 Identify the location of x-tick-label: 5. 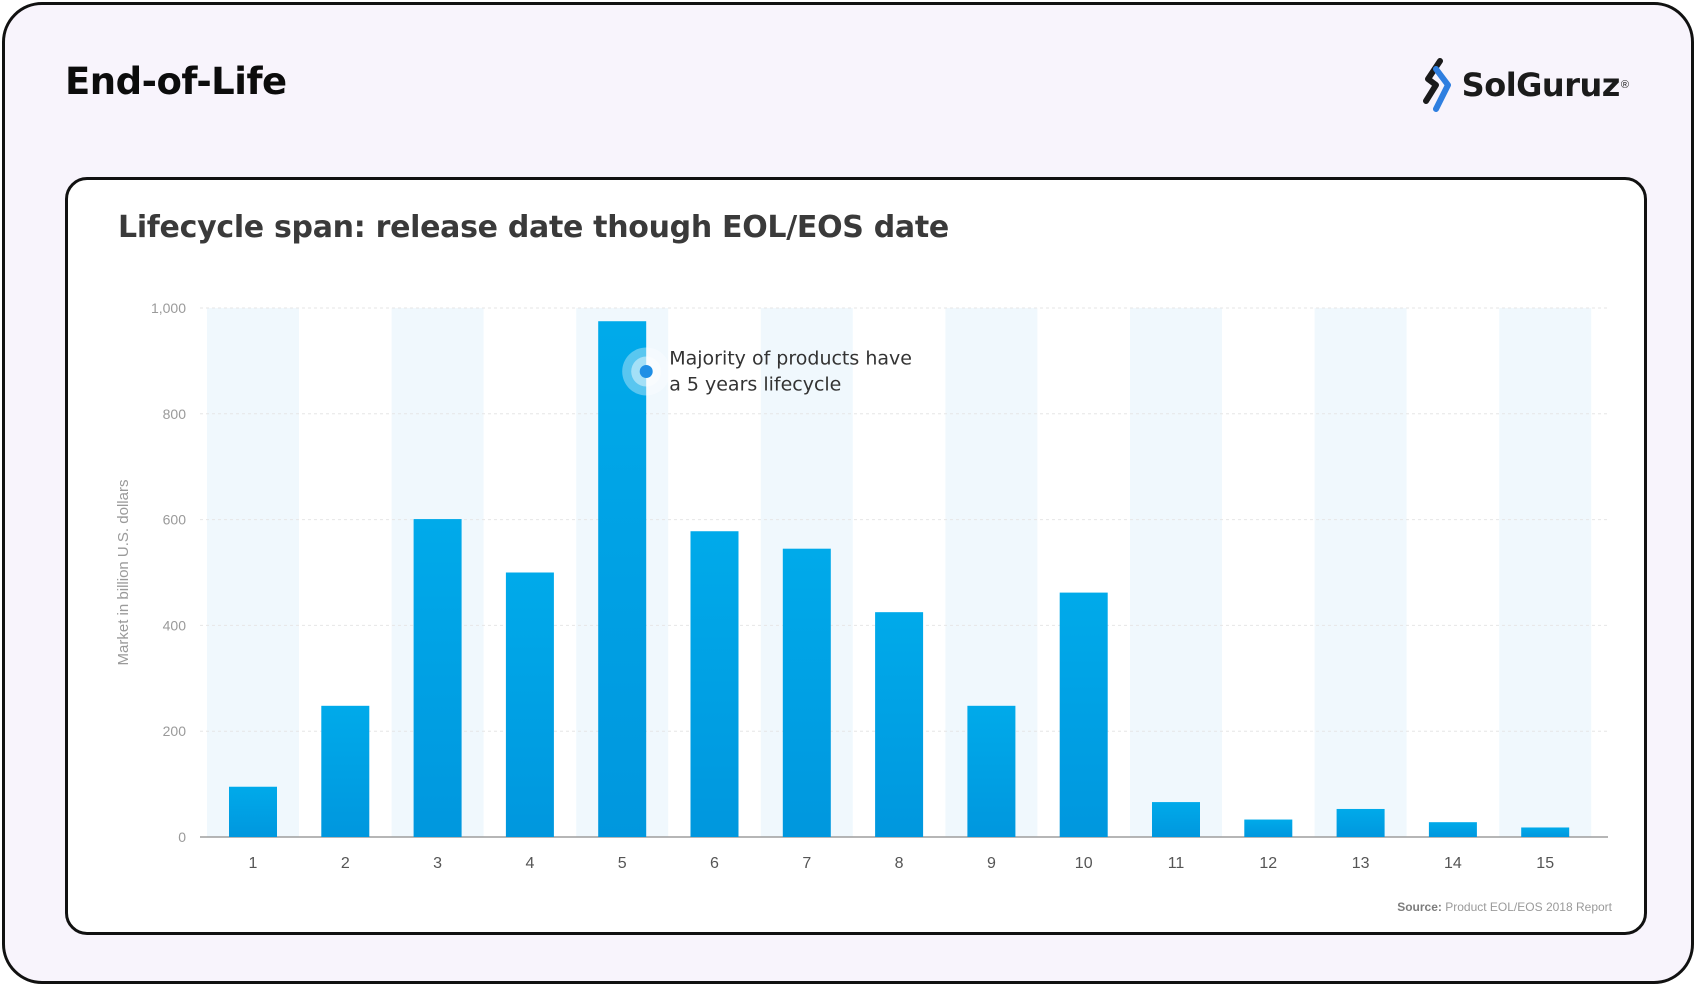
(622, 863).